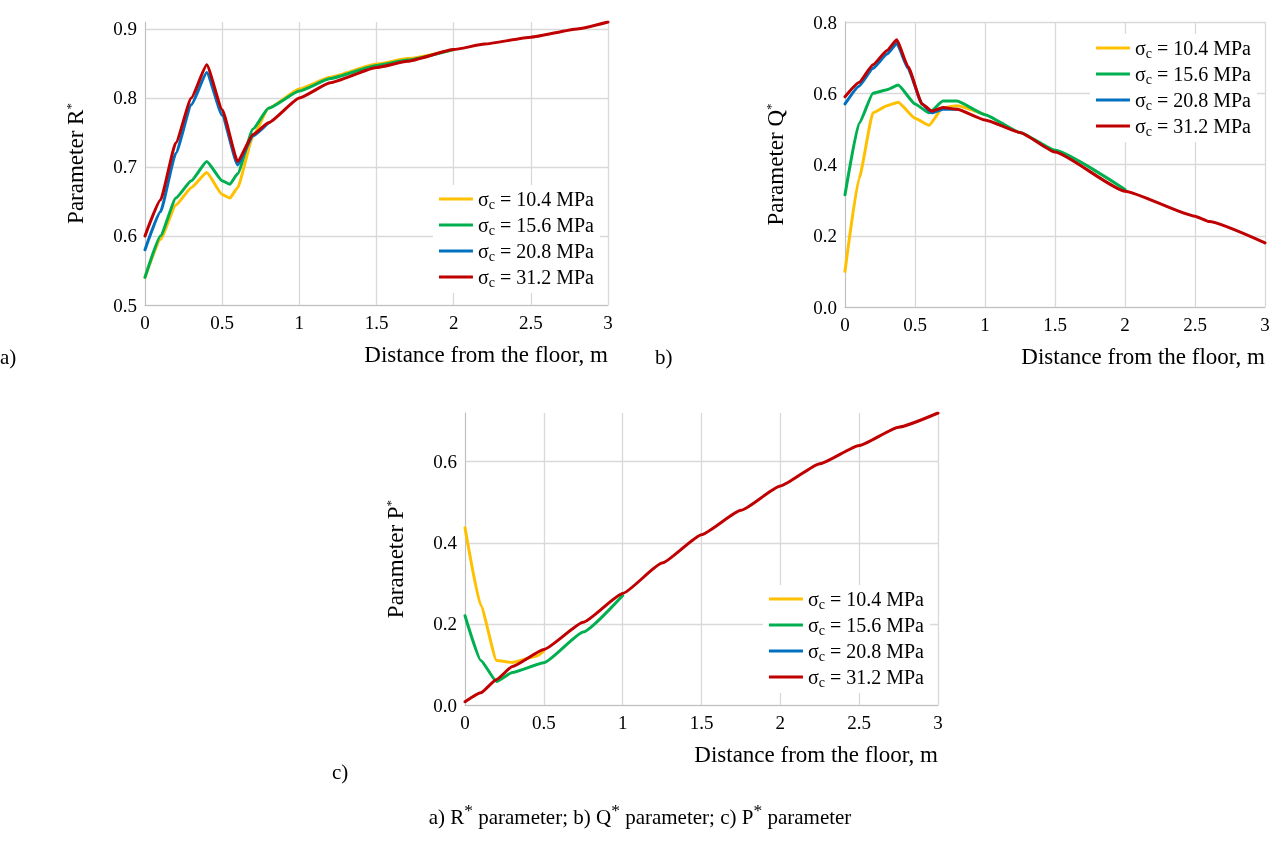 Image resolution: width=1285 pixels, height=865 pixels. Describe the element at coordinates (664, 357) in the screenshot. I see `text: b)` at that location.